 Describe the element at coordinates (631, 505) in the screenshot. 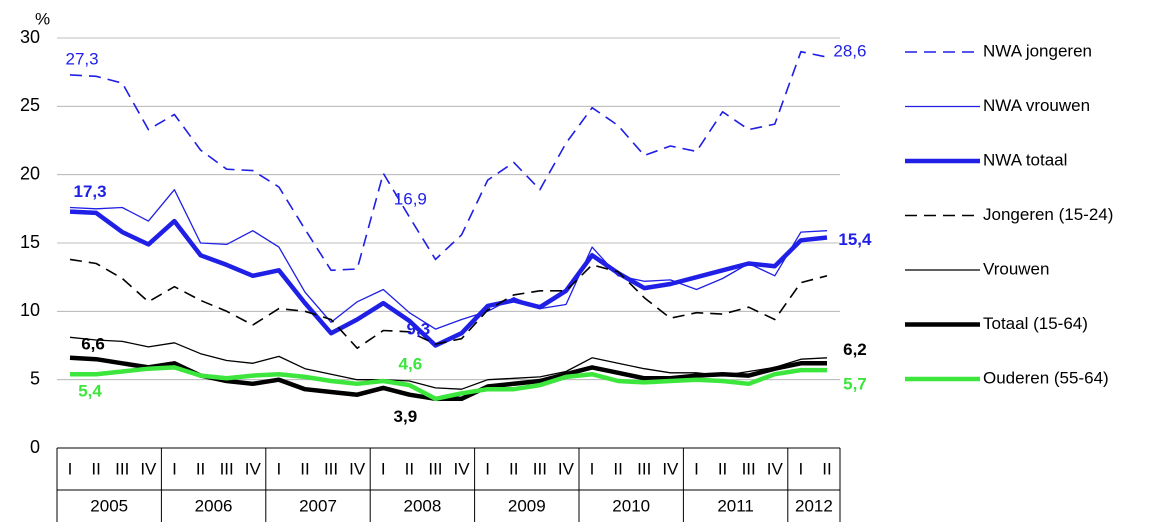

I see `year-label: 2010` at that location.